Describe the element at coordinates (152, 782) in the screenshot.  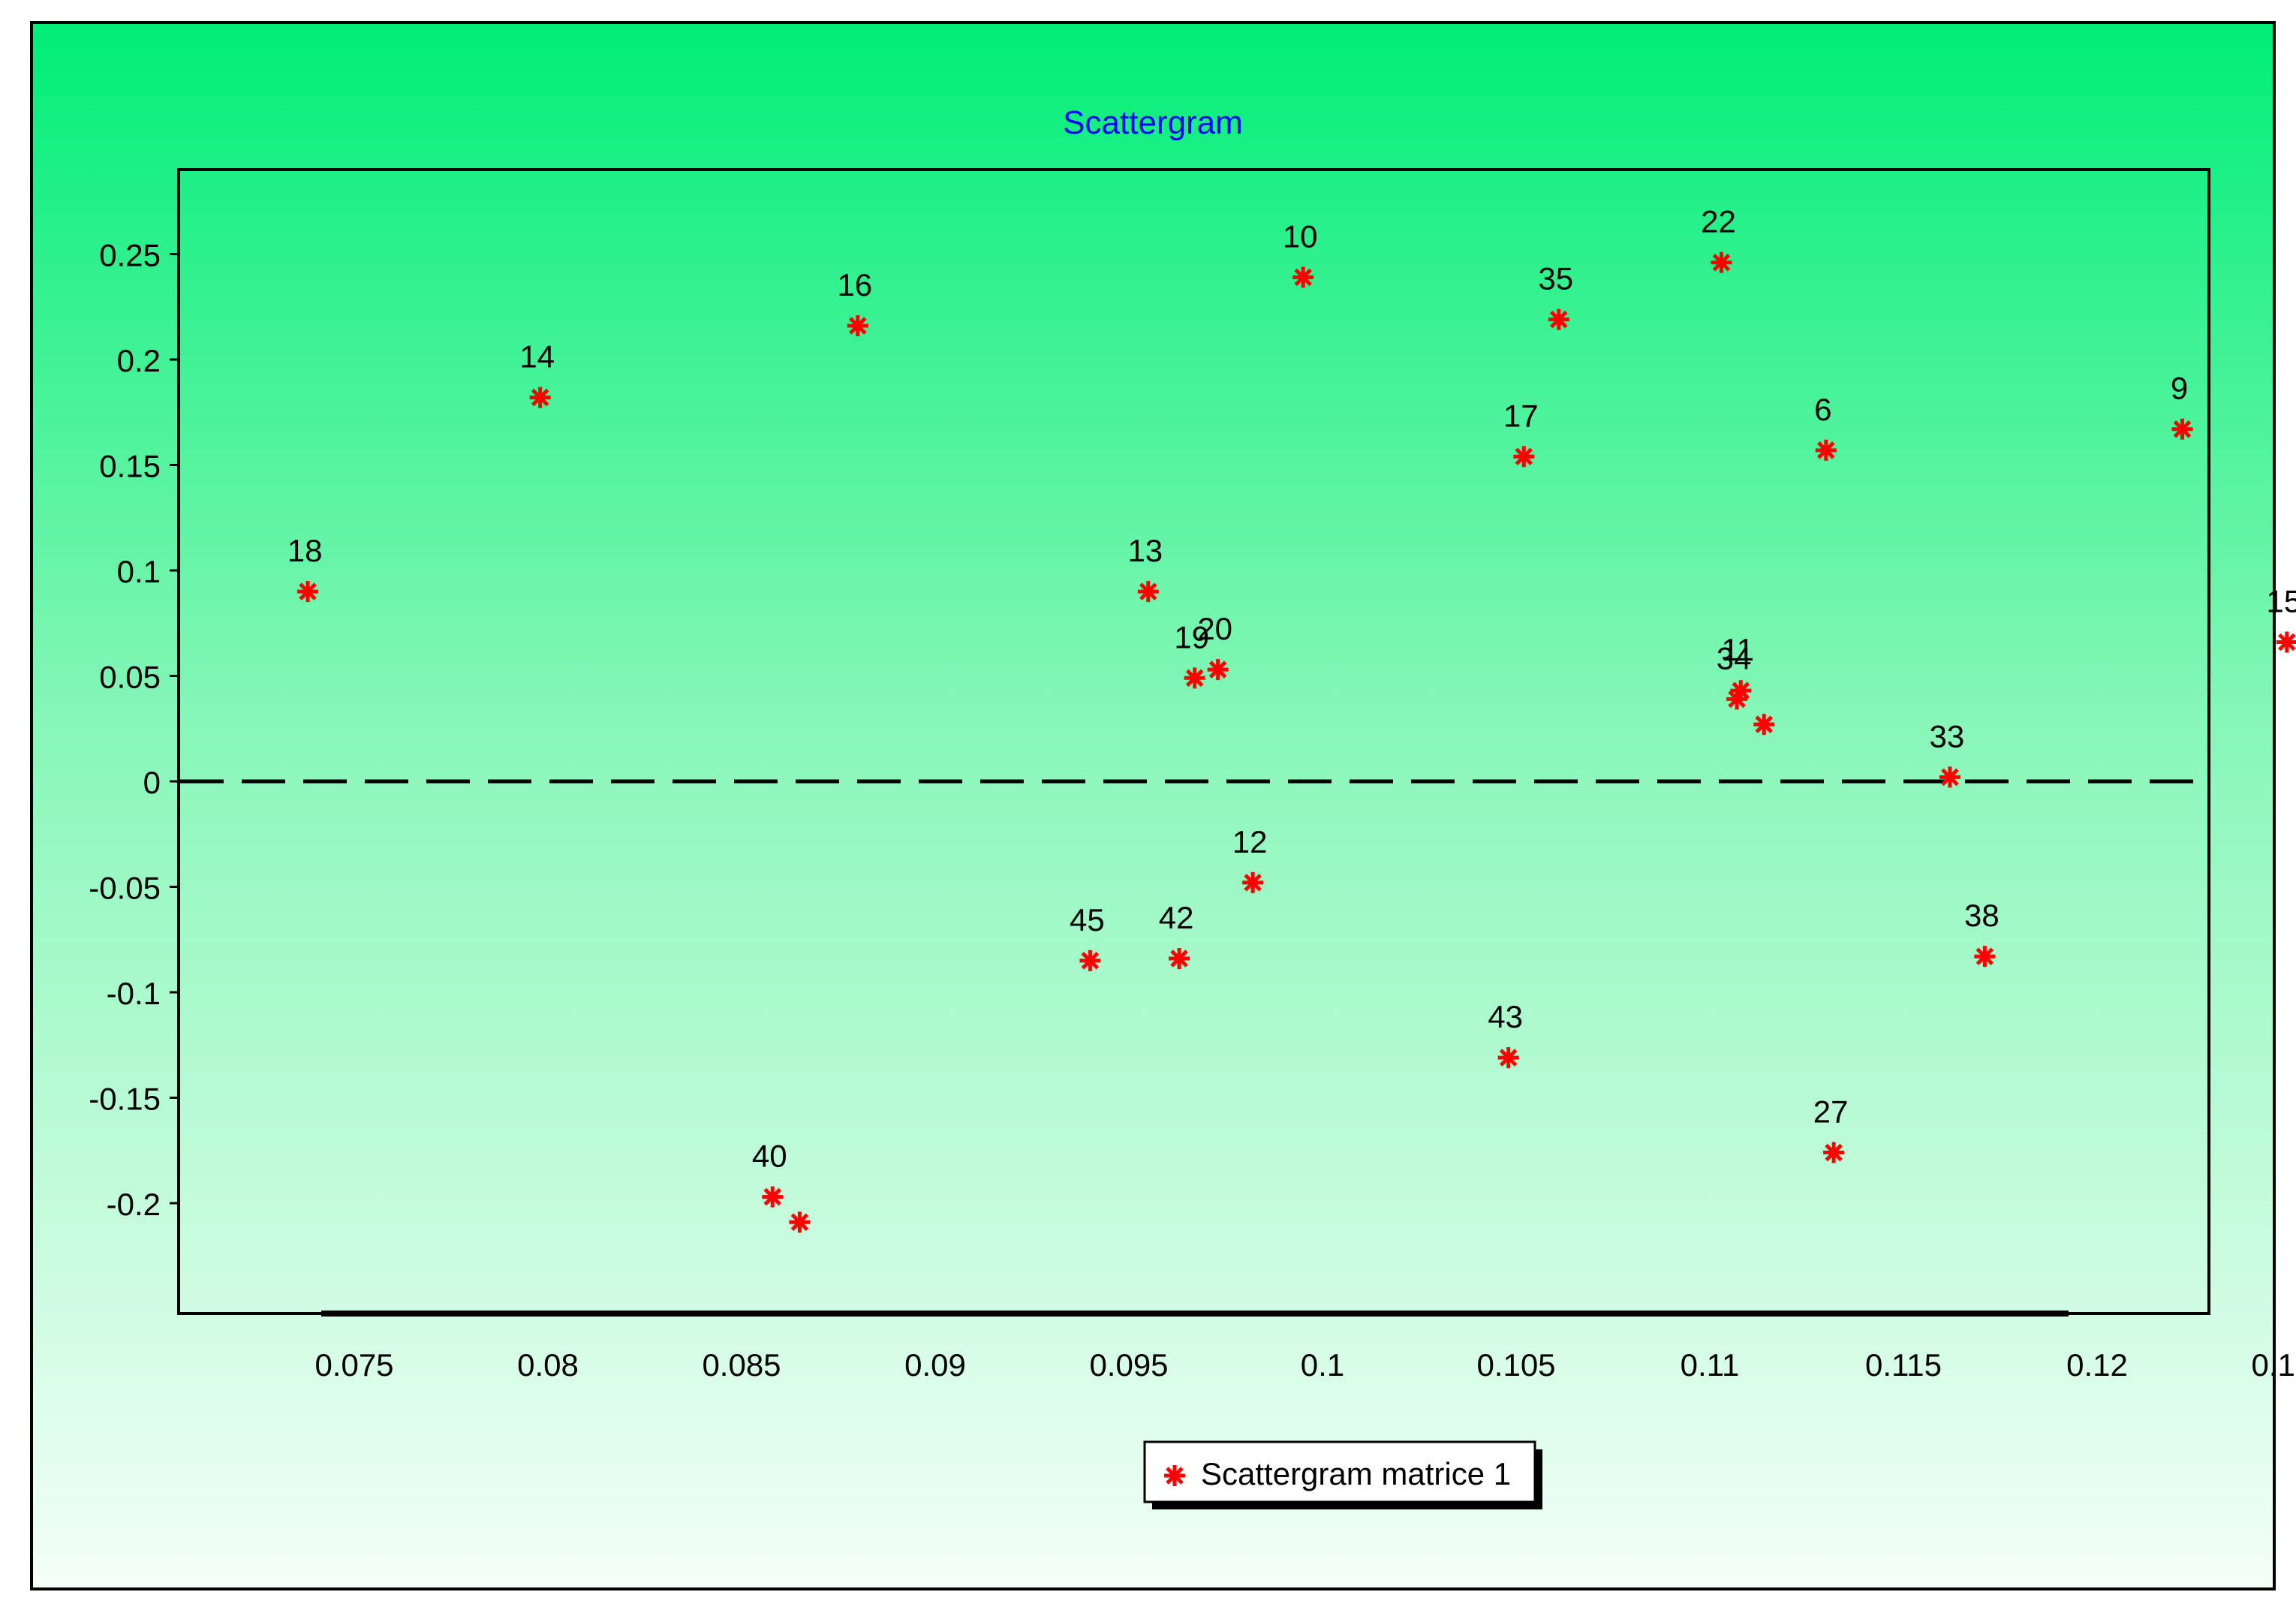
I see `y-tick-label: 0` at that location.